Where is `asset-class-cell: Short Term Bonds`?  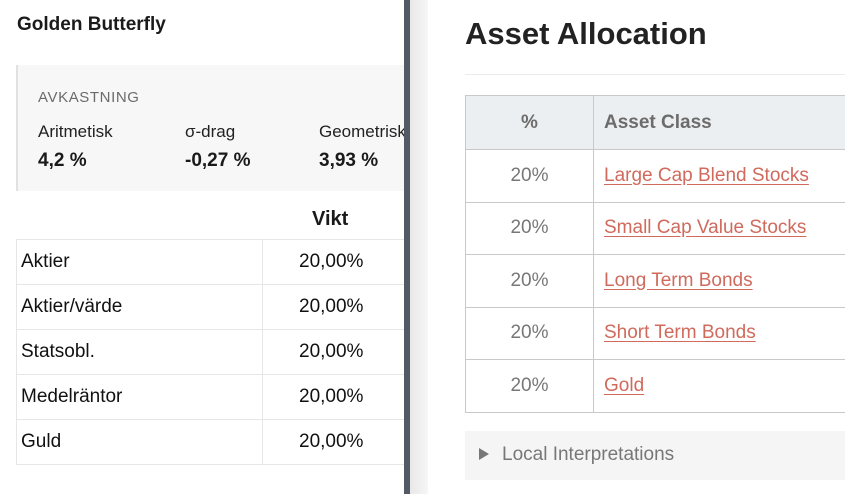 asset-class-cell: Short Term Bonds is located at coordinates (719, 333).